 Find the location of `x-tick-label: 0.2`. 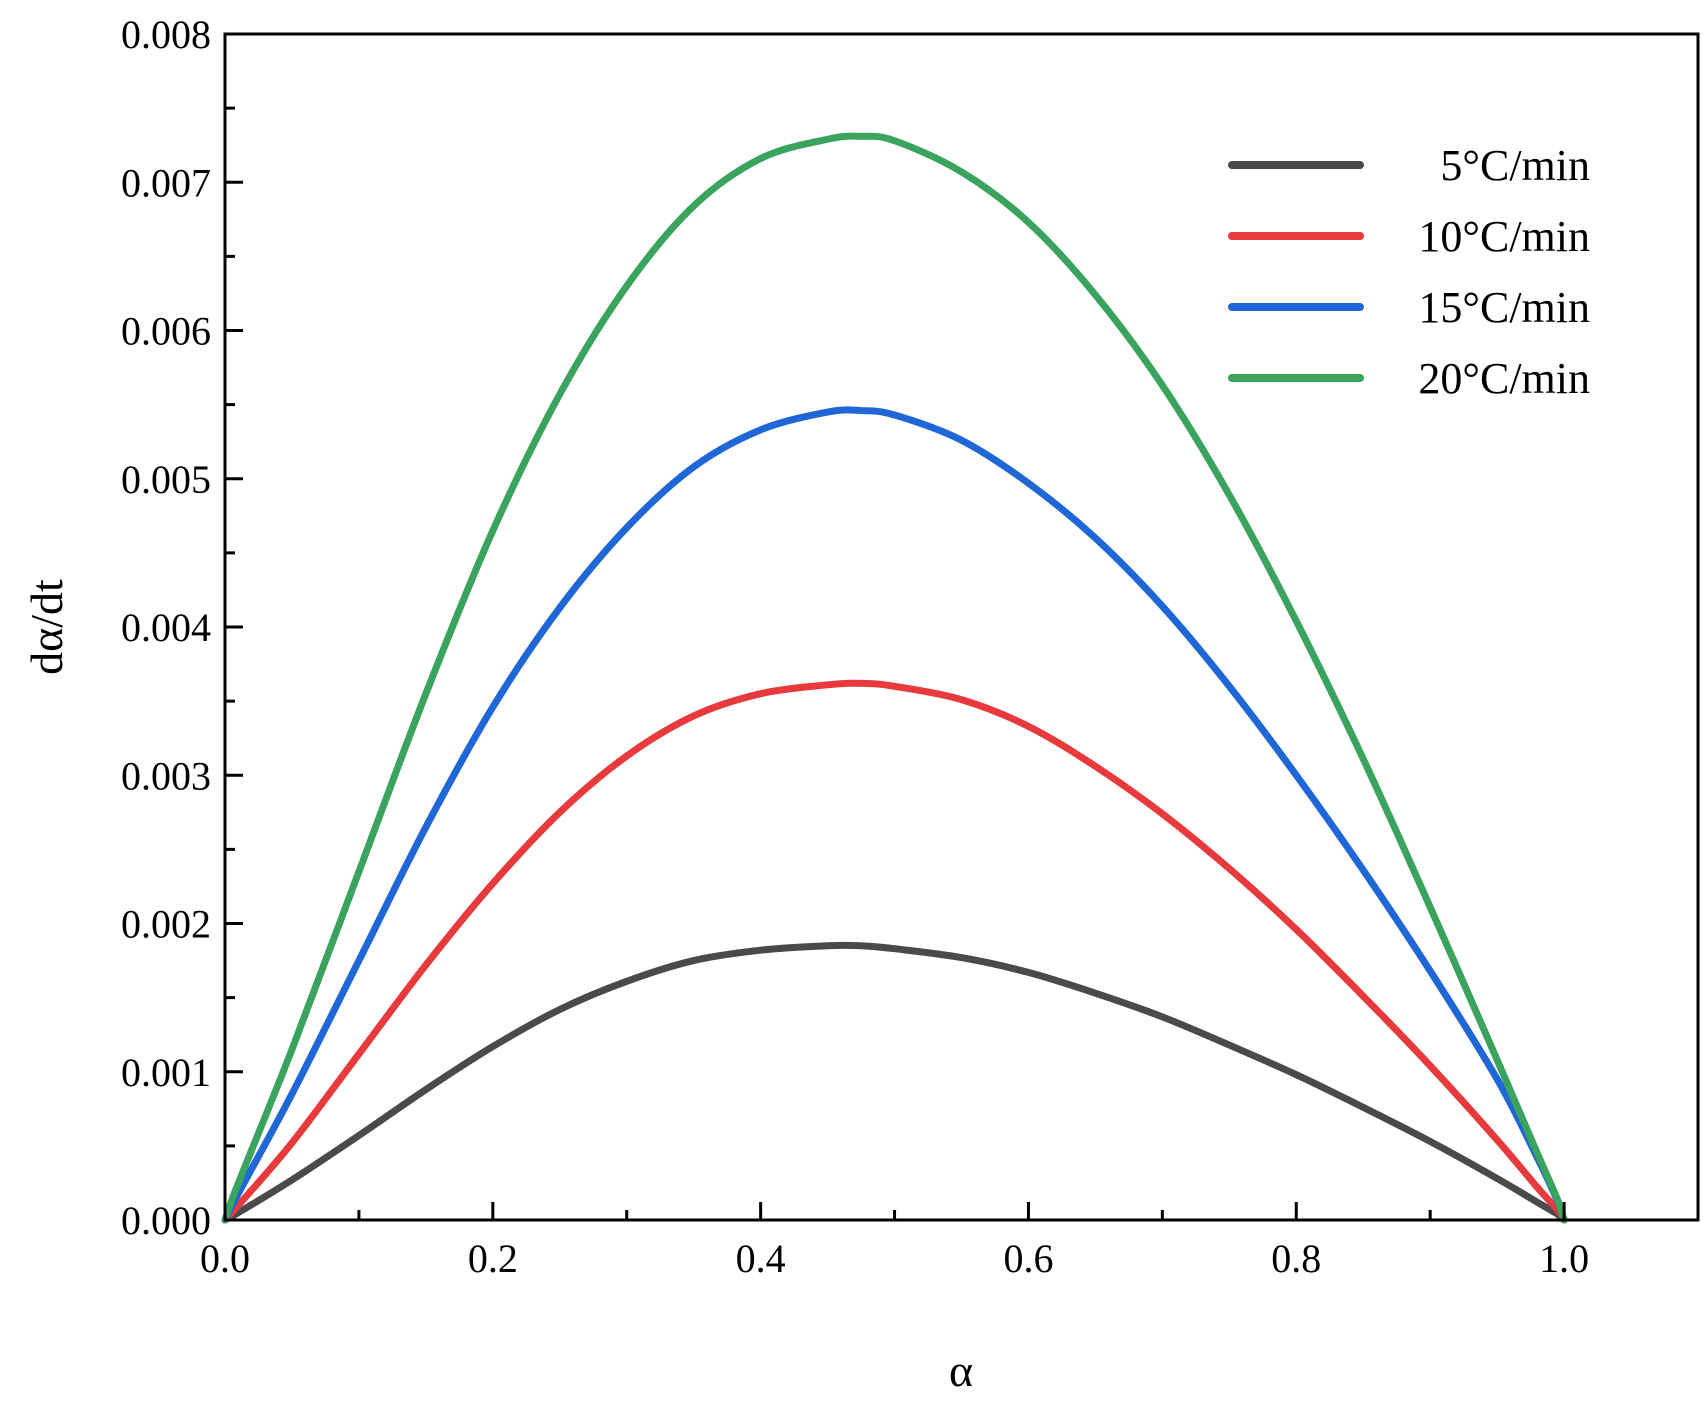

x-tick-label: 0.2 is located at coordinates (493, 1258).